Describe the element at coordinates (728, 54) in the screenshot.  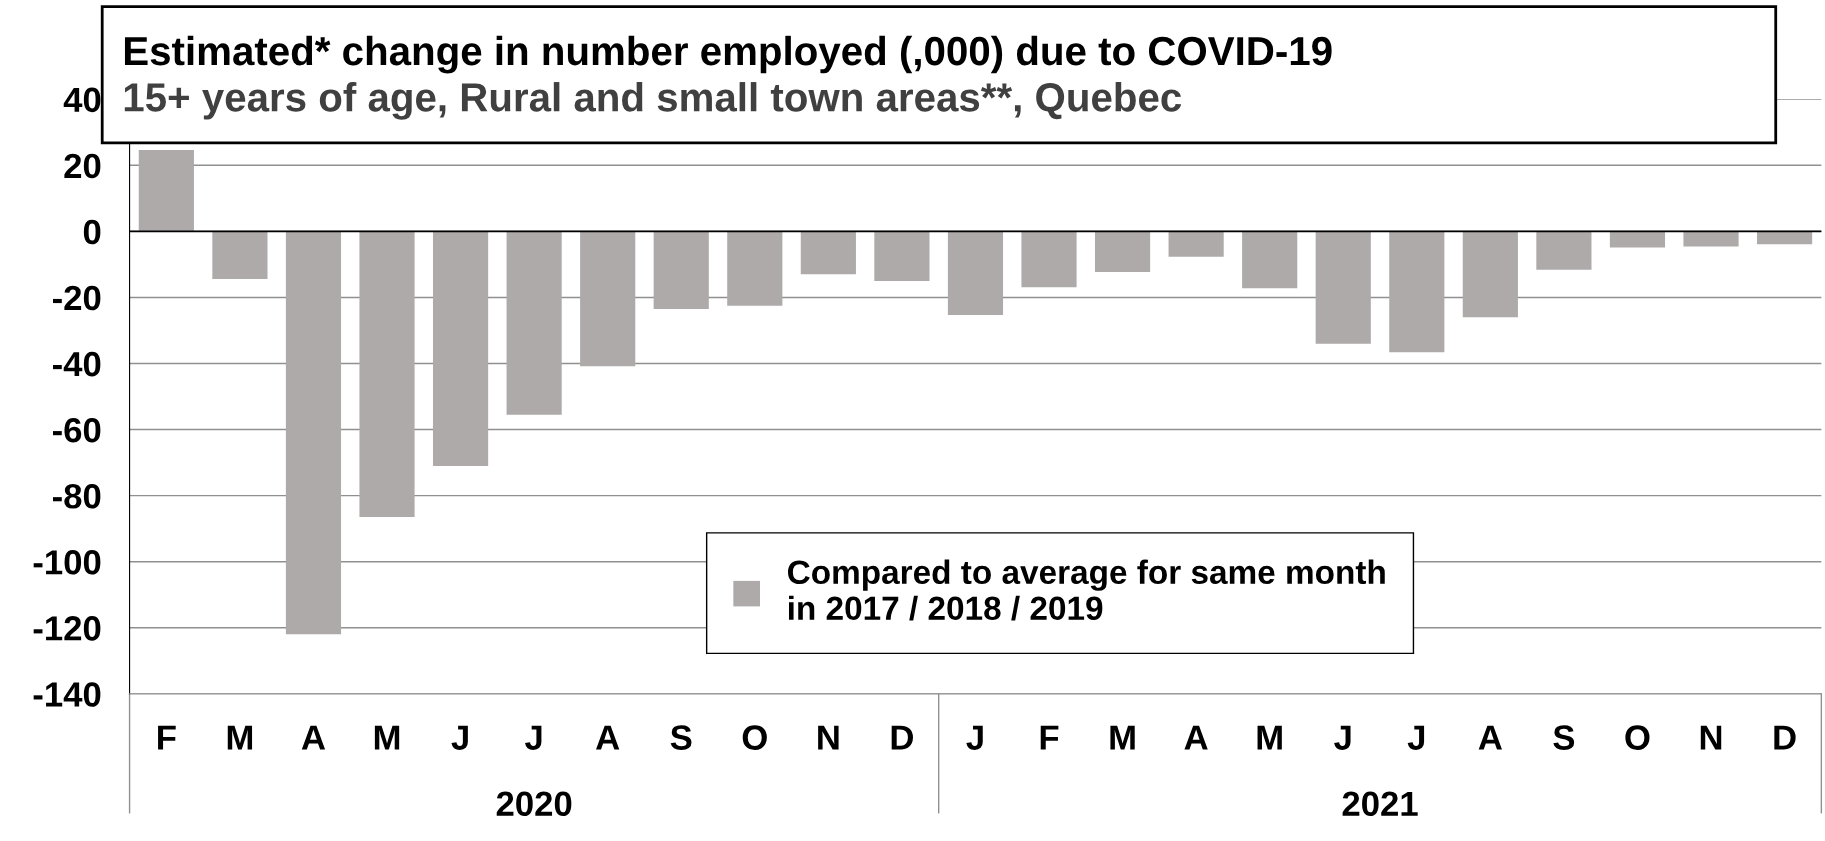
I see `chart-title: Estimated* change in number employed (,000) due to COVID-19` at that location.